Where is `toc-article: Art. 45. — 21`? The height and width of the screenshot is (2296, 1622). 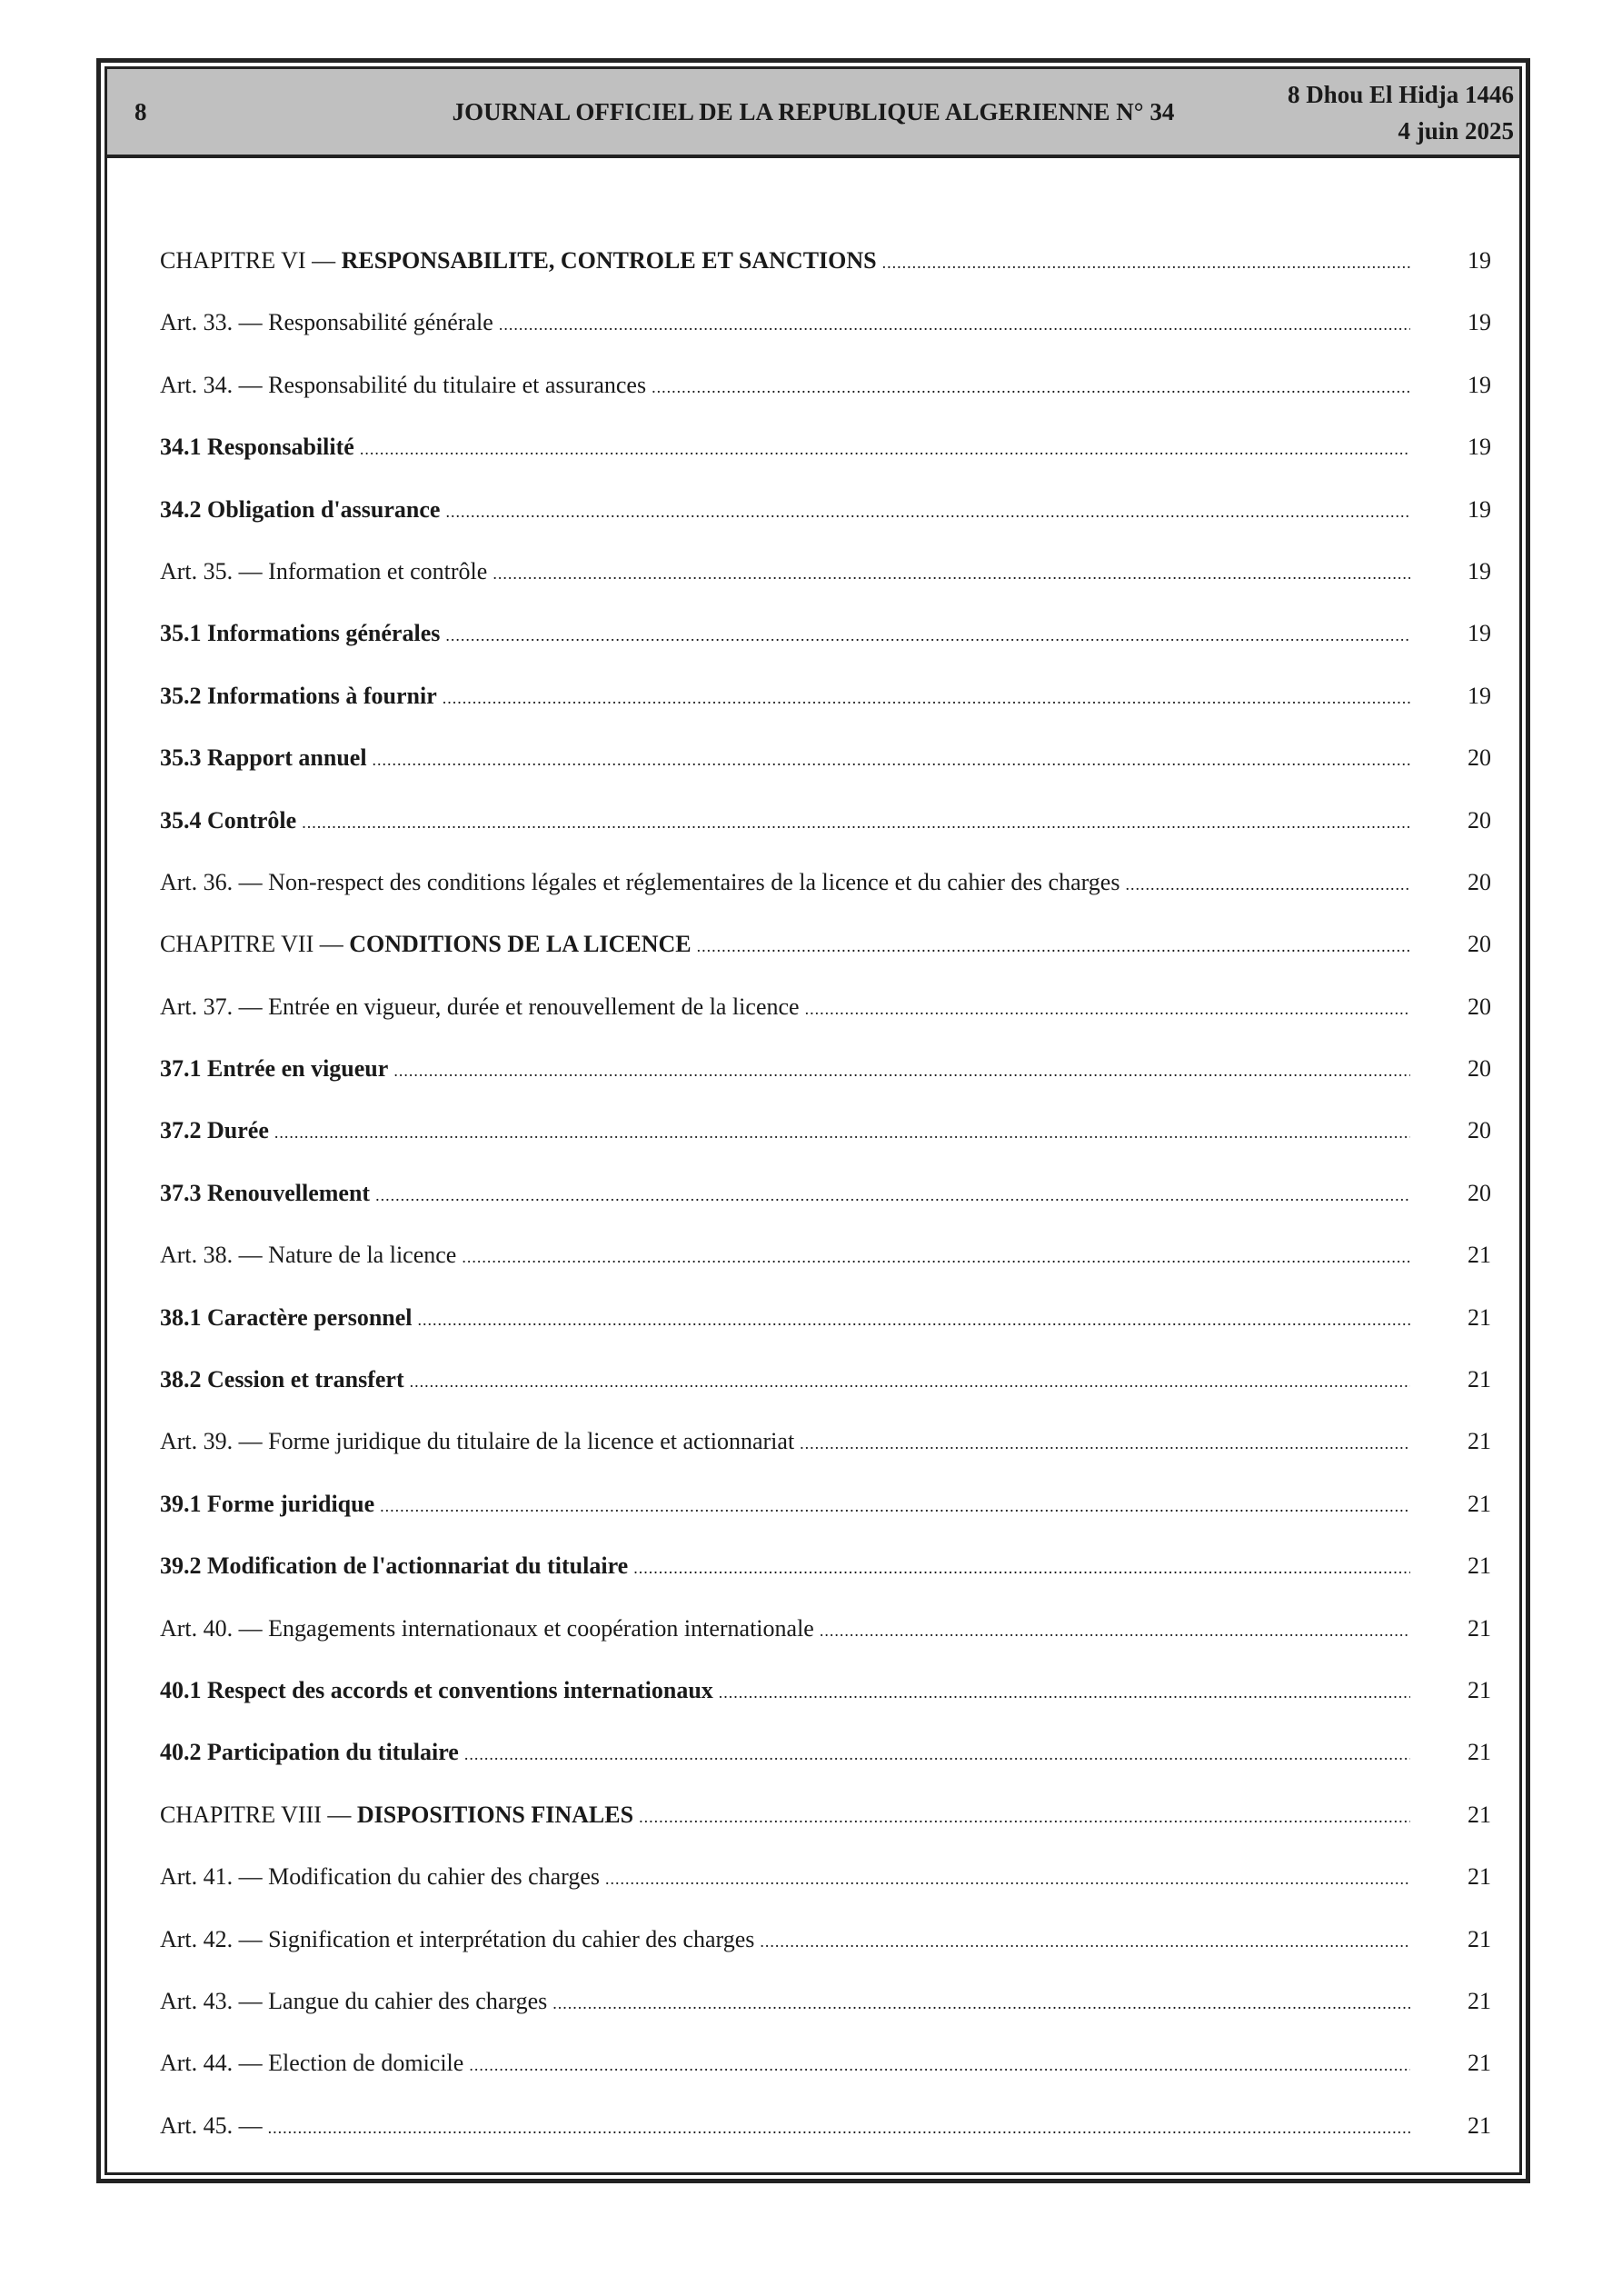 toc-article: Art. 45. — 21 is located at coordinates (829, 2143).